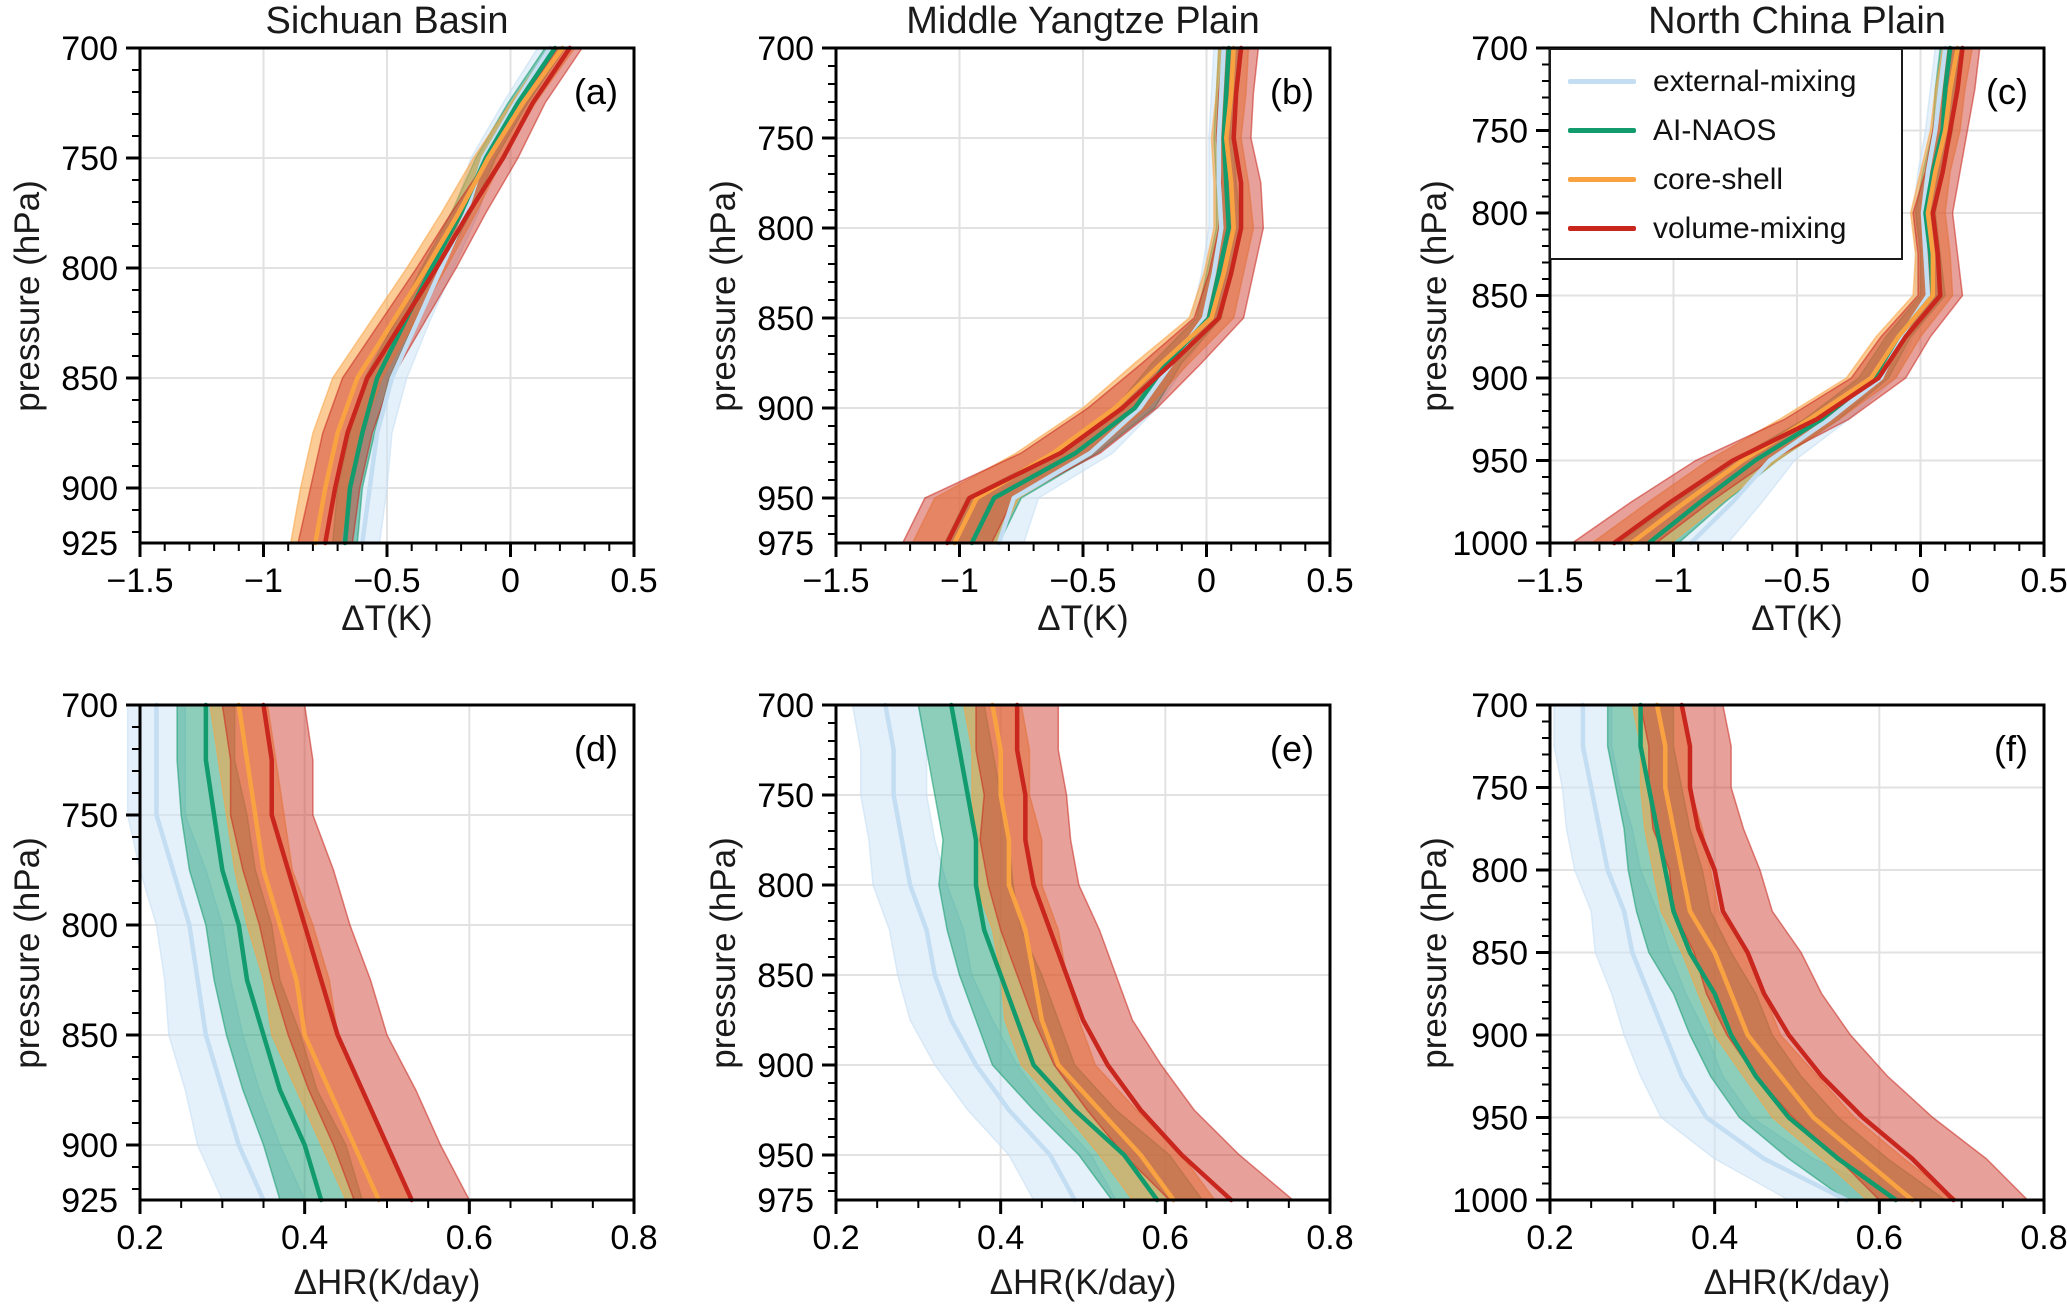 The height and width of the screenshot is (1305, 2067). I want to click on panel-f-y-axis-title: pressure (hPa), so click(1434, 953).